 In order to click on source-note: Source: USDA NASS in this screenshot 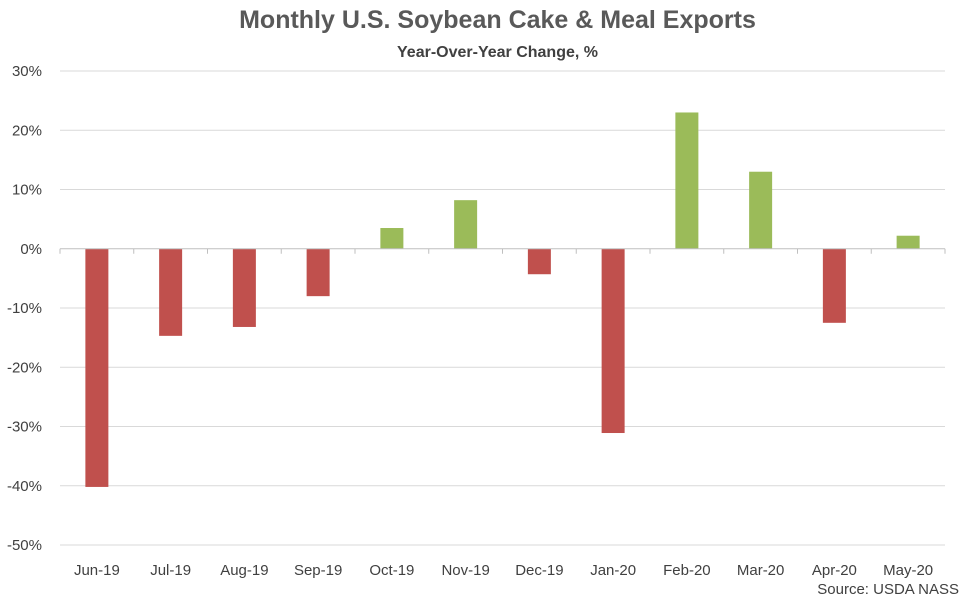, I will do `click(888, 589)`.